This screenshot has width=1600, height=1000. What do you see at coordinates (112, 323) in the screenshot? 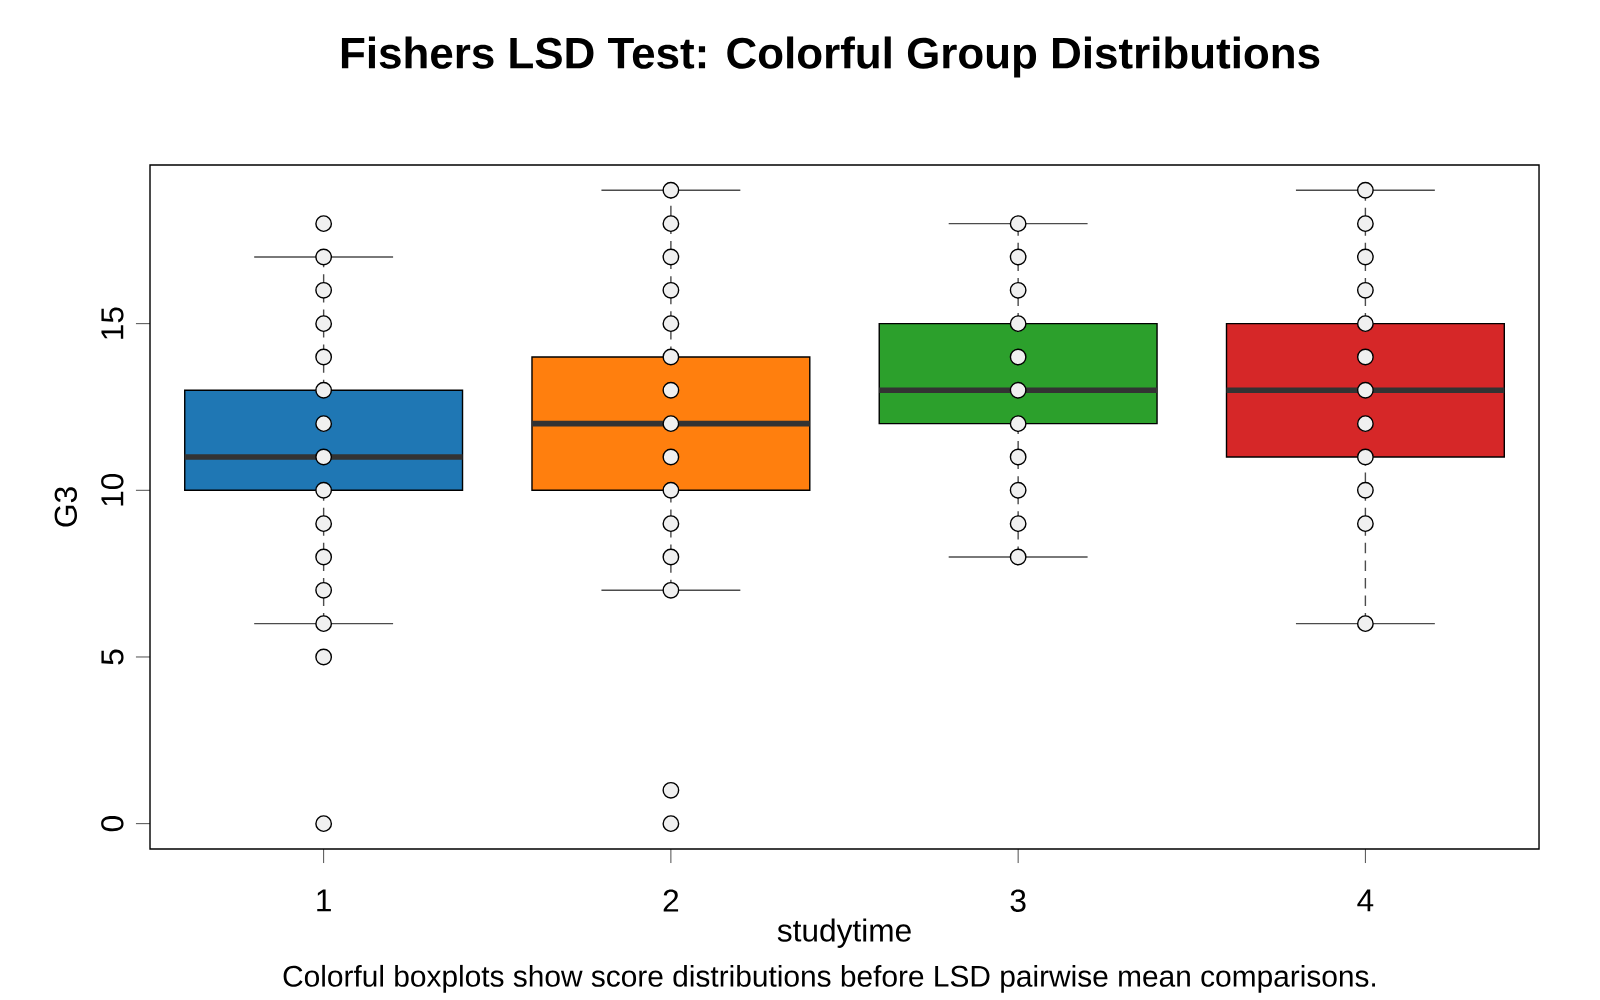
I see `y-tick-label: 15` at bounding box center [112, 323].